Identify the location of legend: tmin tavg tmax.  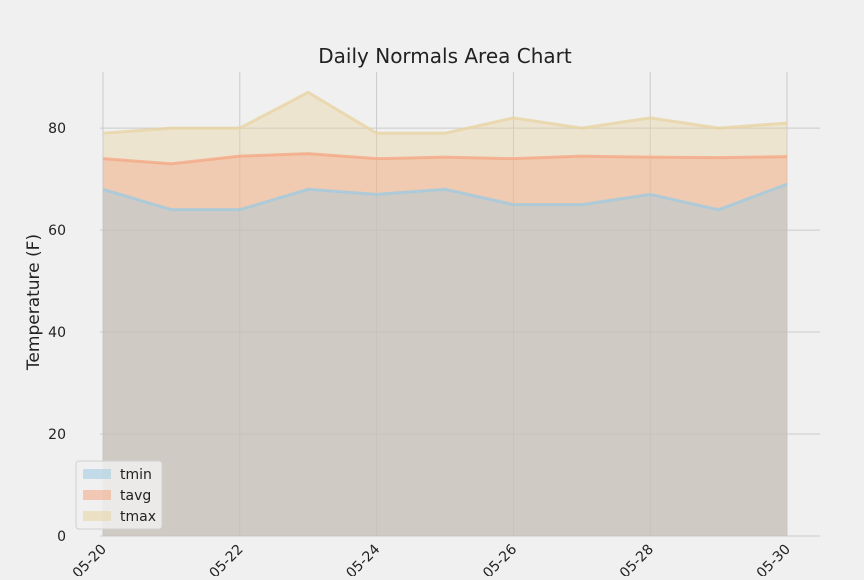
(119, 495).